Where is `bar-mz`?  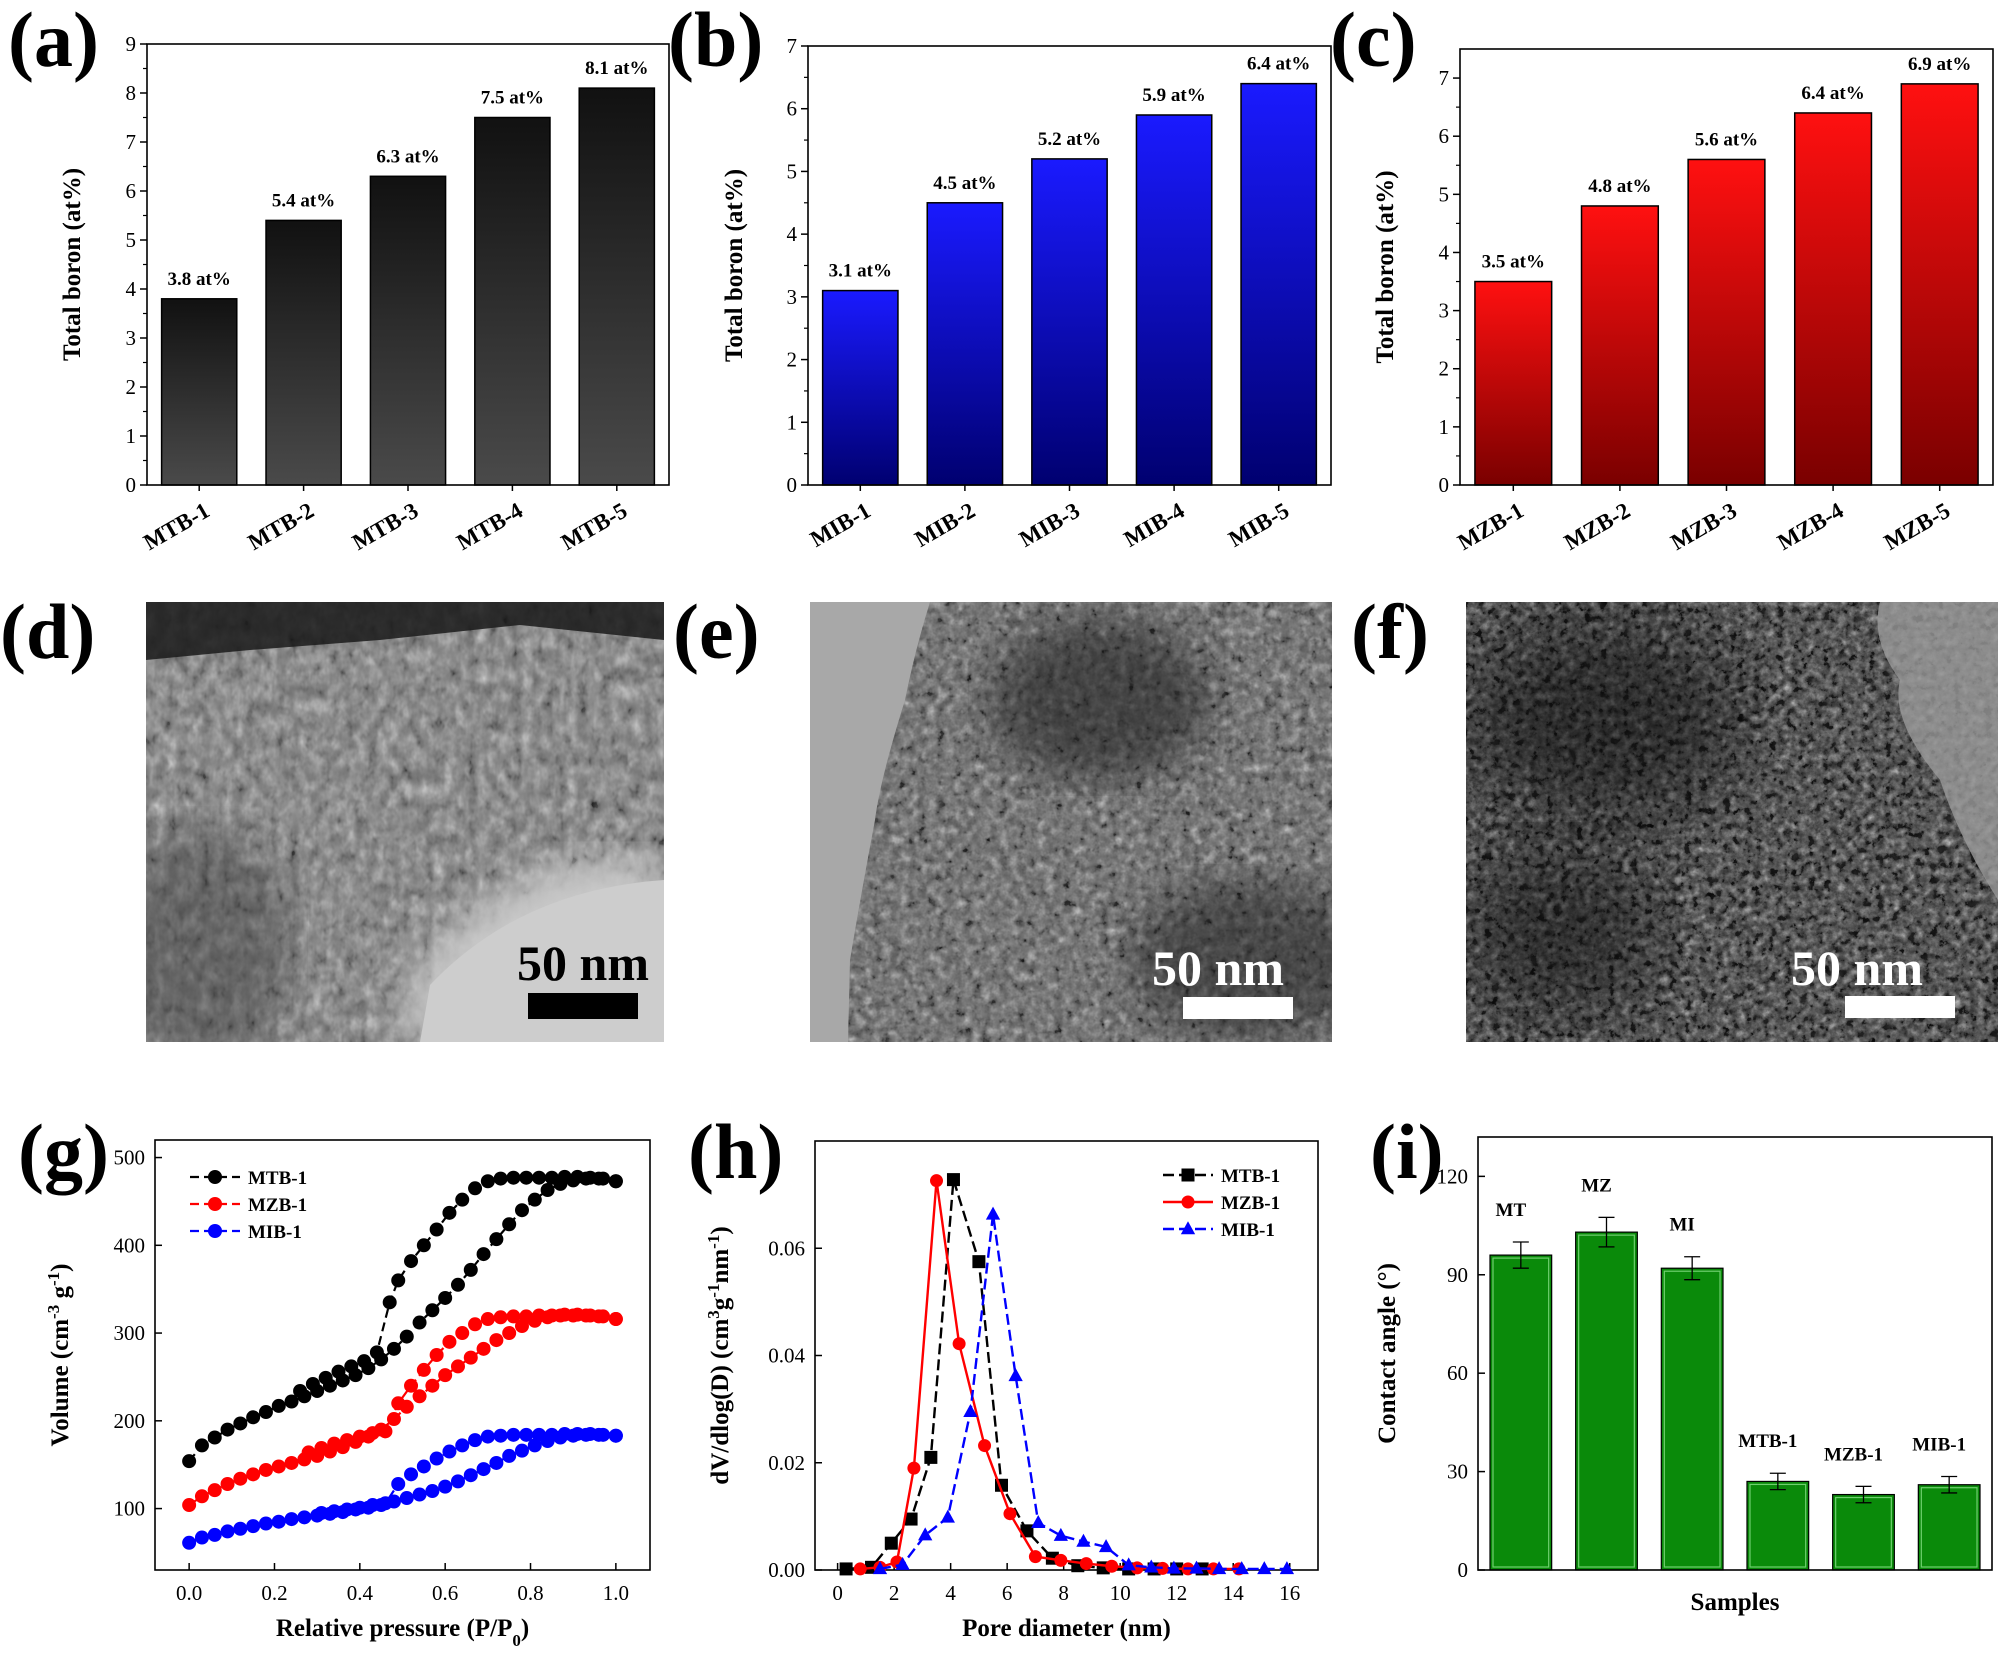
bar-mz is located at coordinates (1606, 1401).